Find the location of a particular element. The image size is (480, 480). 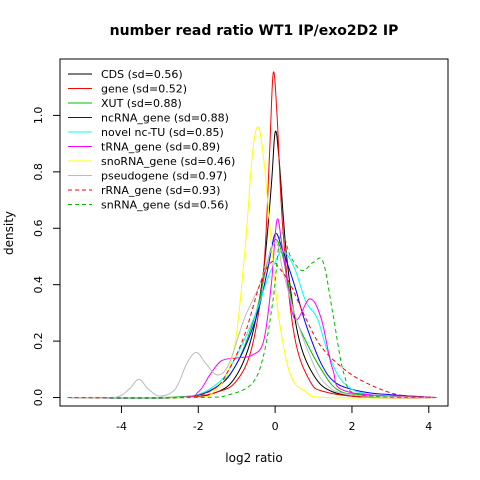

legend-entry-label: snRNA_gene (sd=0.56) is located at coordinates (165, 205).